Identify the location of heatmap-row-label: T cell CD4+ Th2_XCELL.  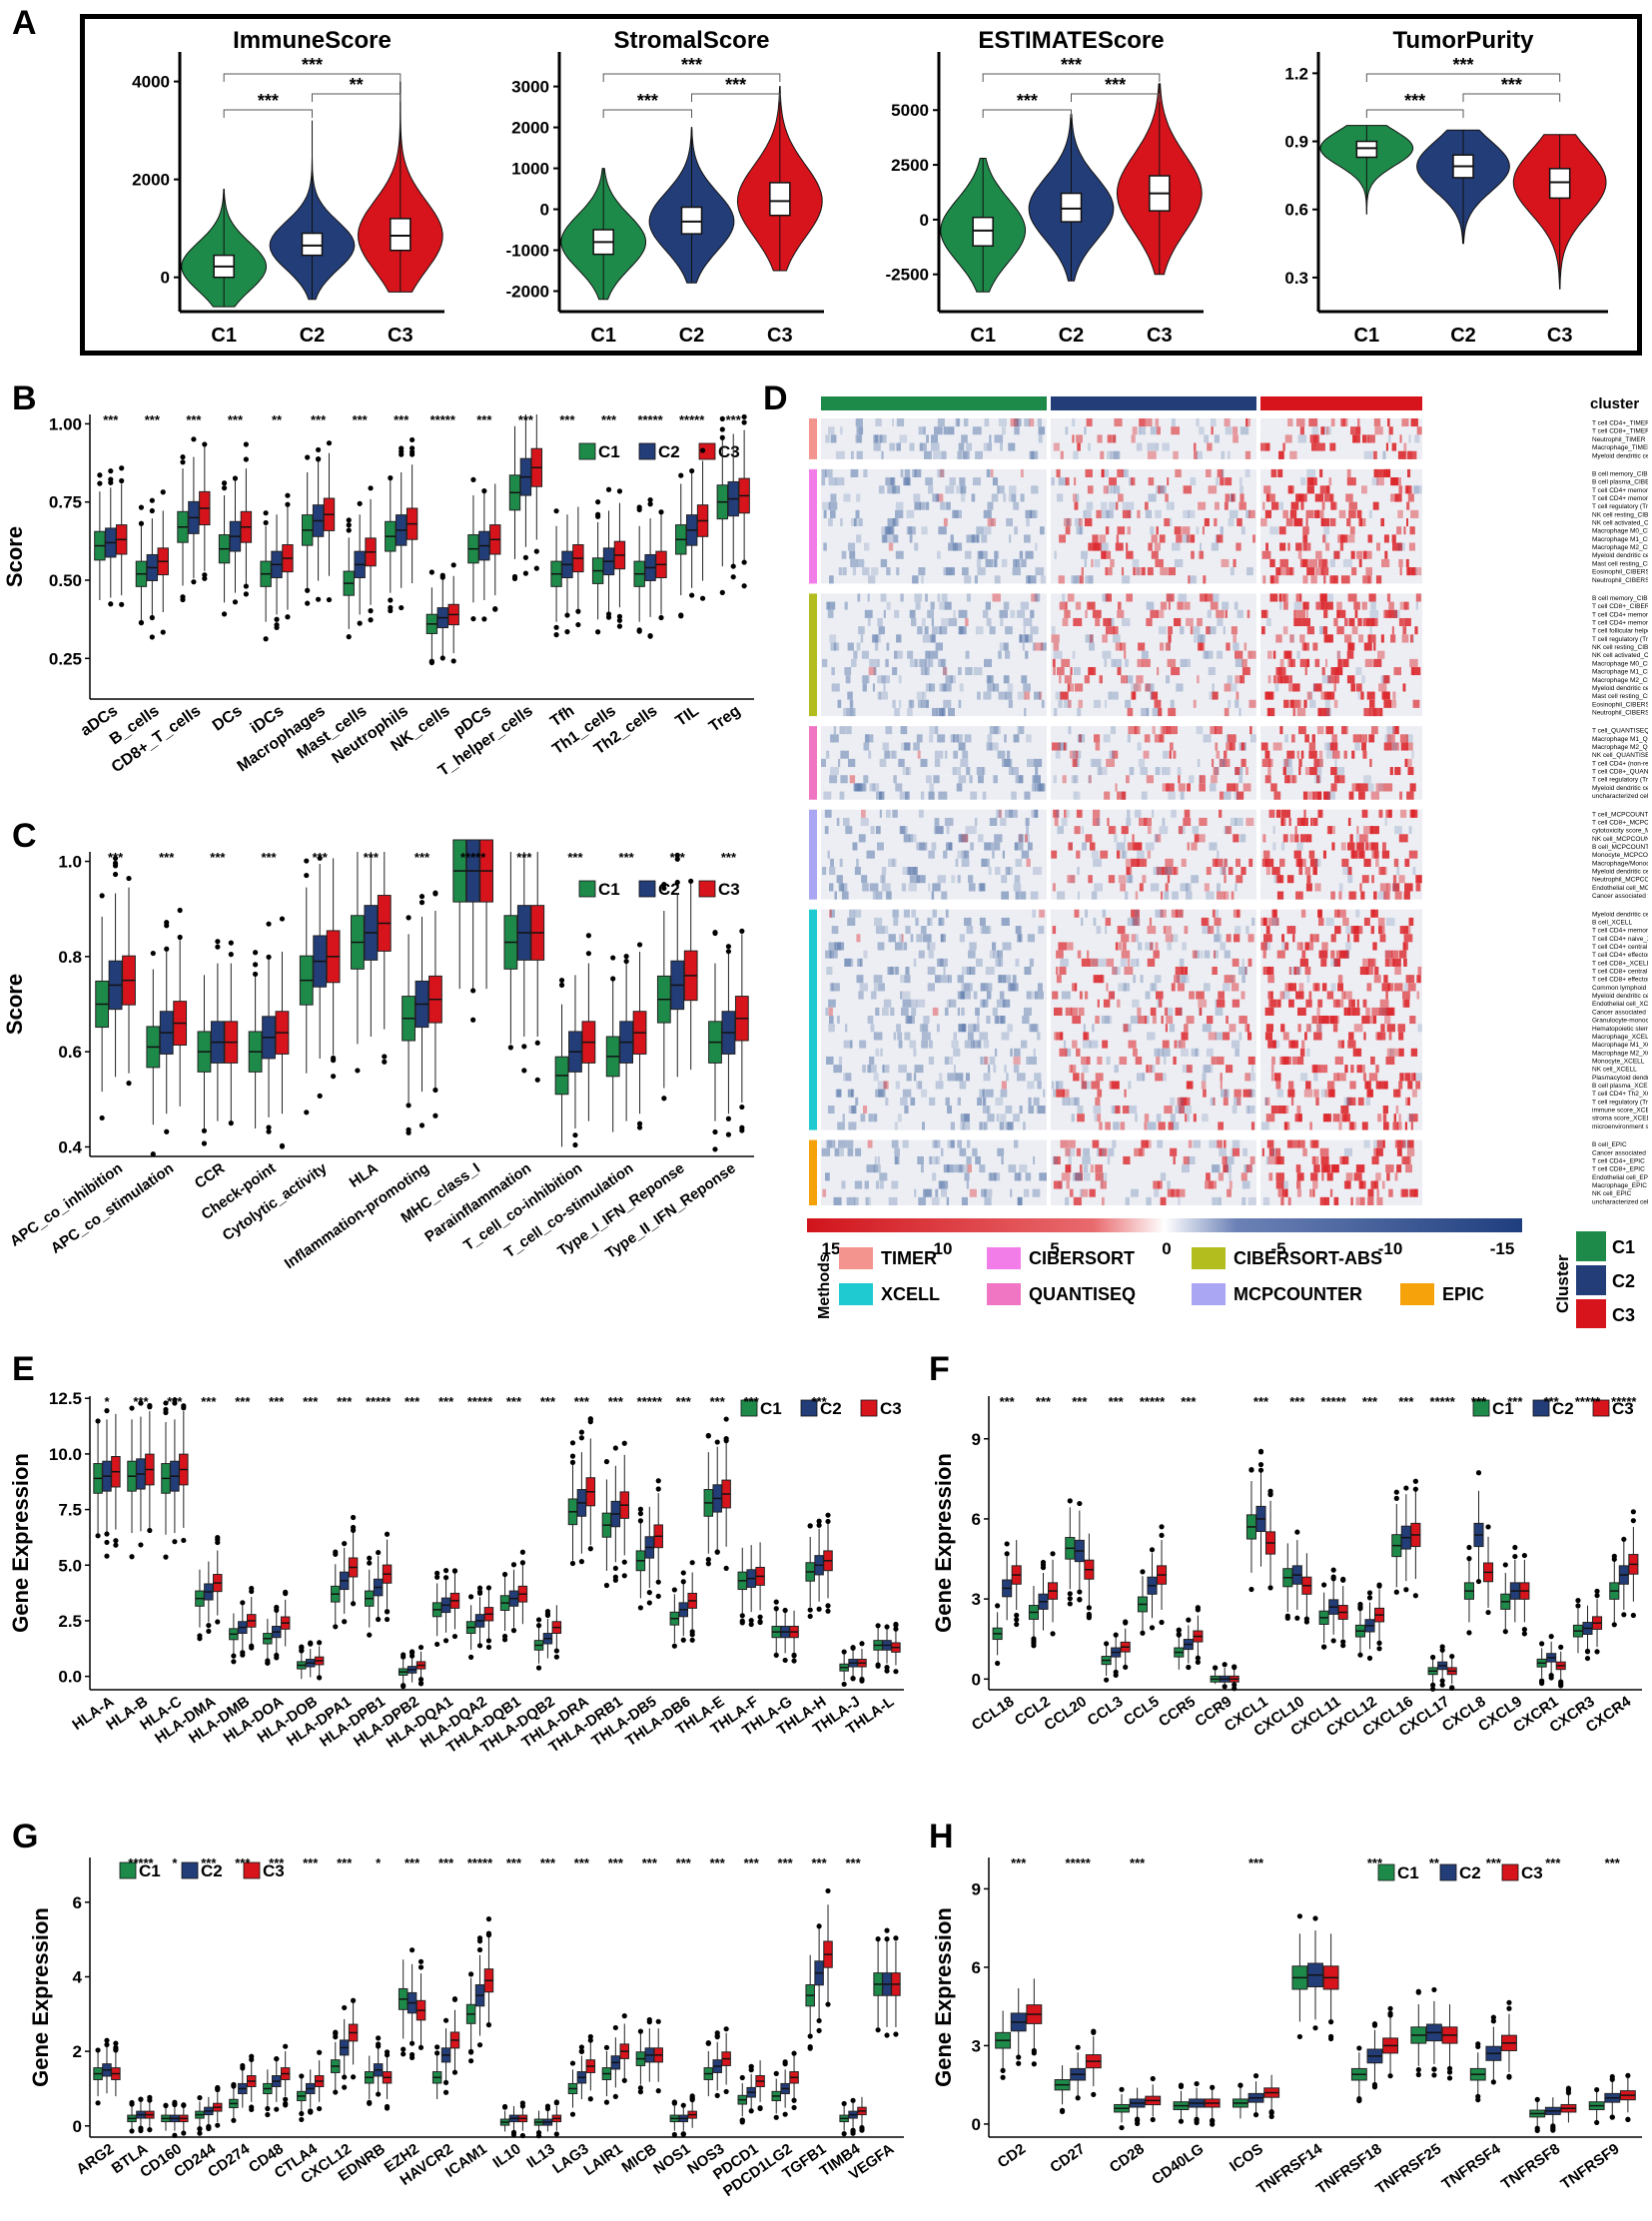
(1620, 1094).